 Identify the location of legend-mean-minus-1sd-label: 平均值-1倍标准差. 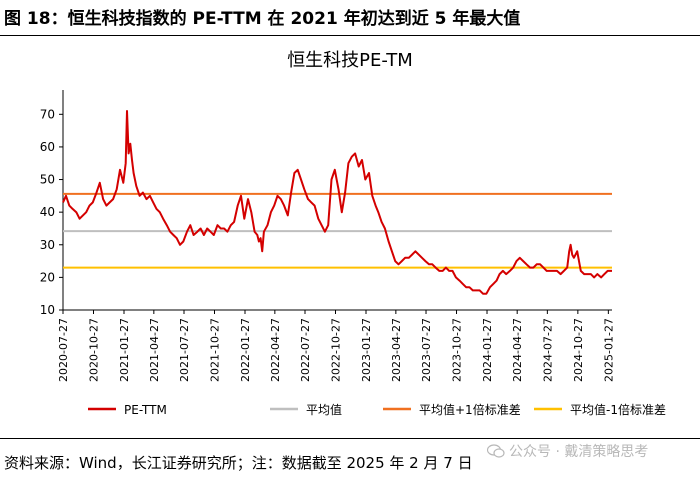
(618, 409).